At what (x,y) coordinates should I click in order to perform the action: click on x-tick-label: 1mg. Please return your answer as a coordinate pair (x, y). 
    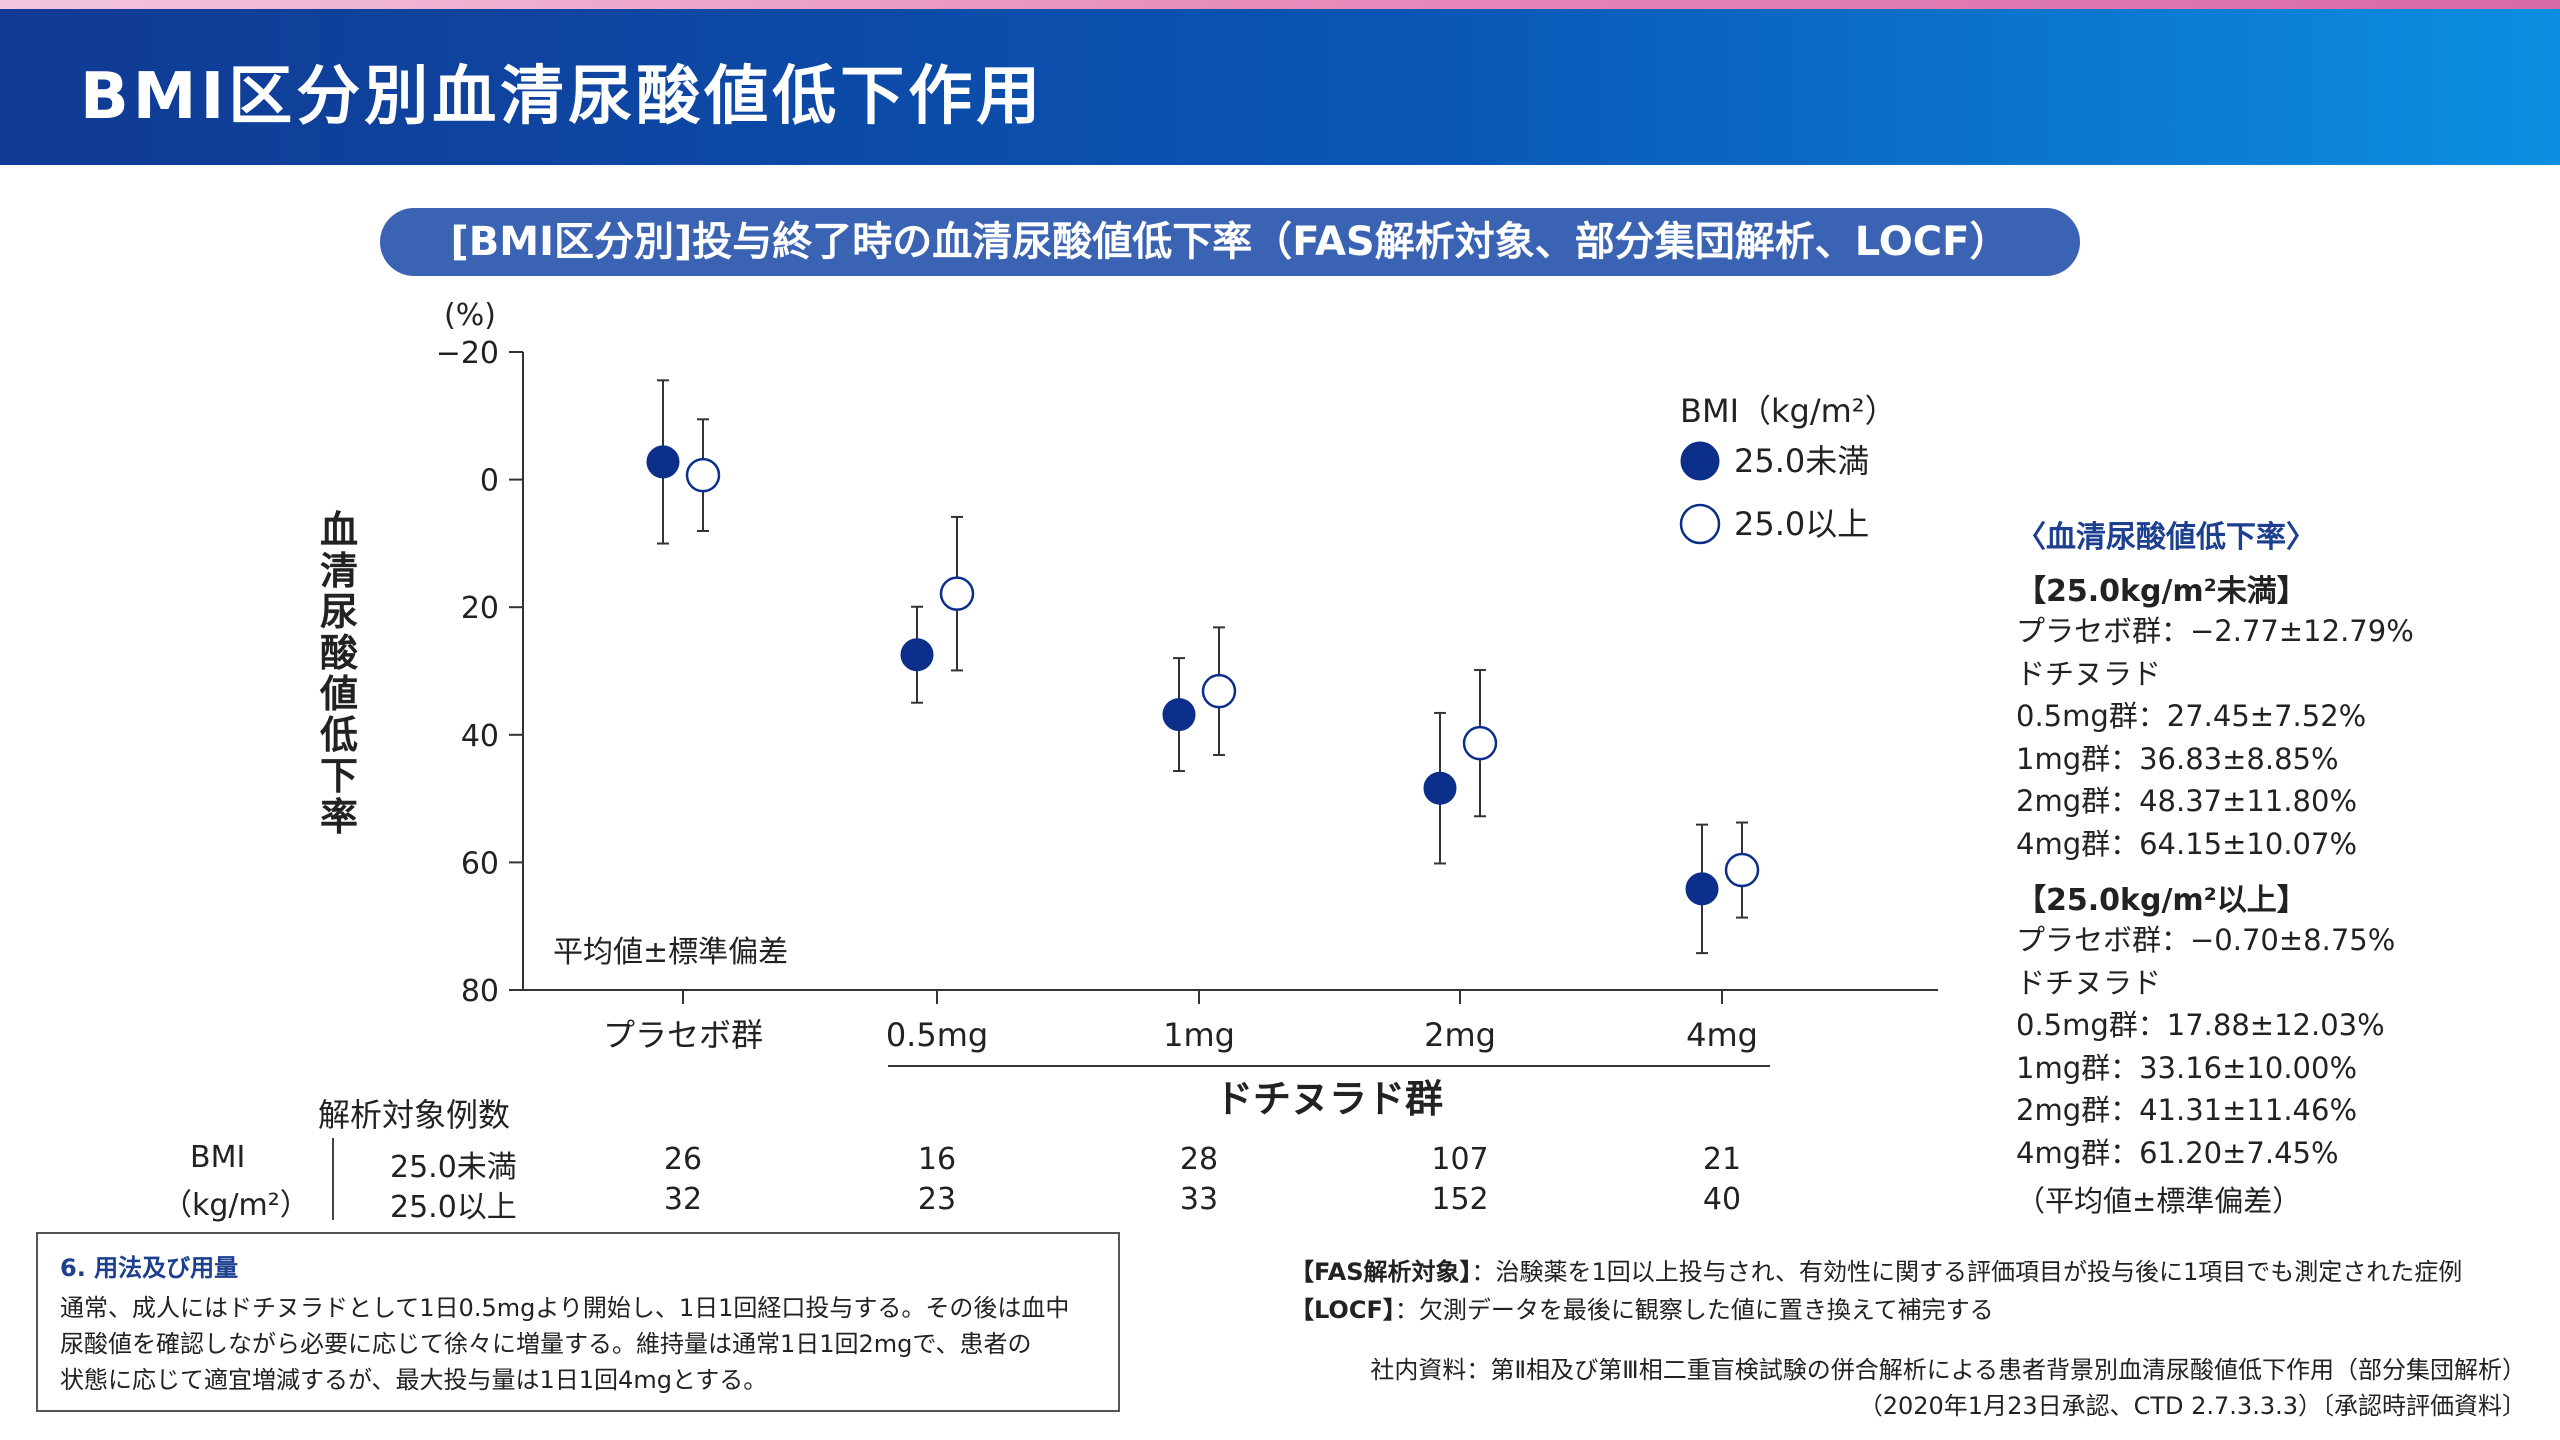
    Looking at the image, I should click on (1199, 1035).